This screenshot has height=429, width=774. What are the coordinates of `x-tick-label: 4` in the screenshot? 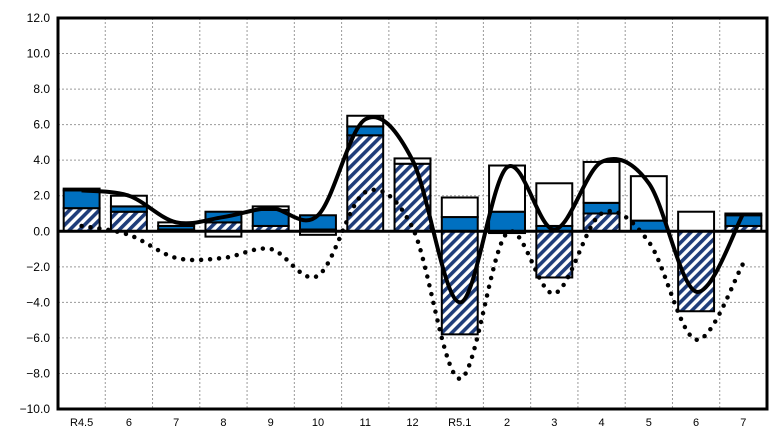 It's located at (602, 423).